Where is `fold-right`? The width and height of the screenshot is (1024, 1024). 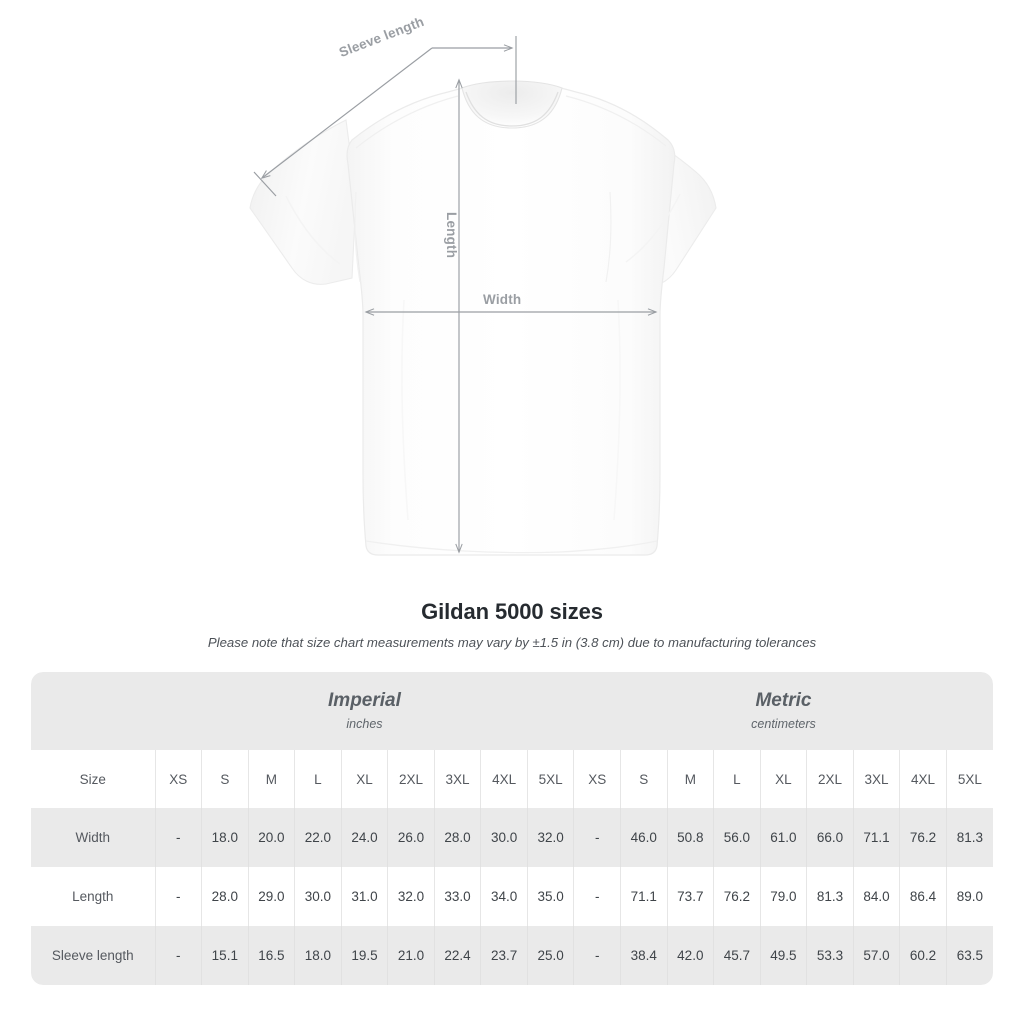 fold-right is located at coordinates (617, 410).